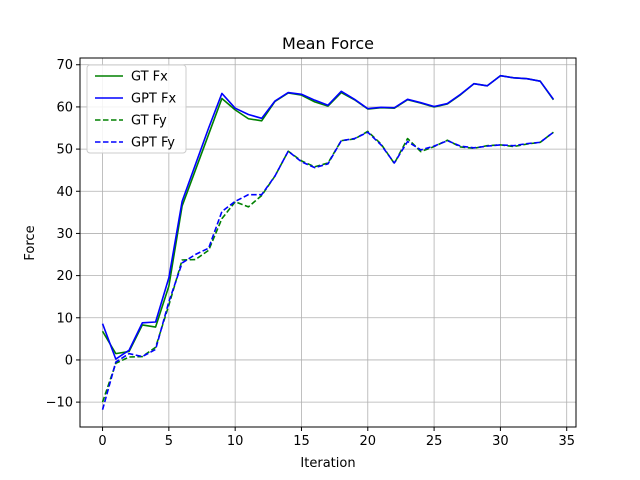  What do you see at coordinates (30, 242) in the screenshot?
I see `y-axis-label: Force` at bounding box center [30, 242].